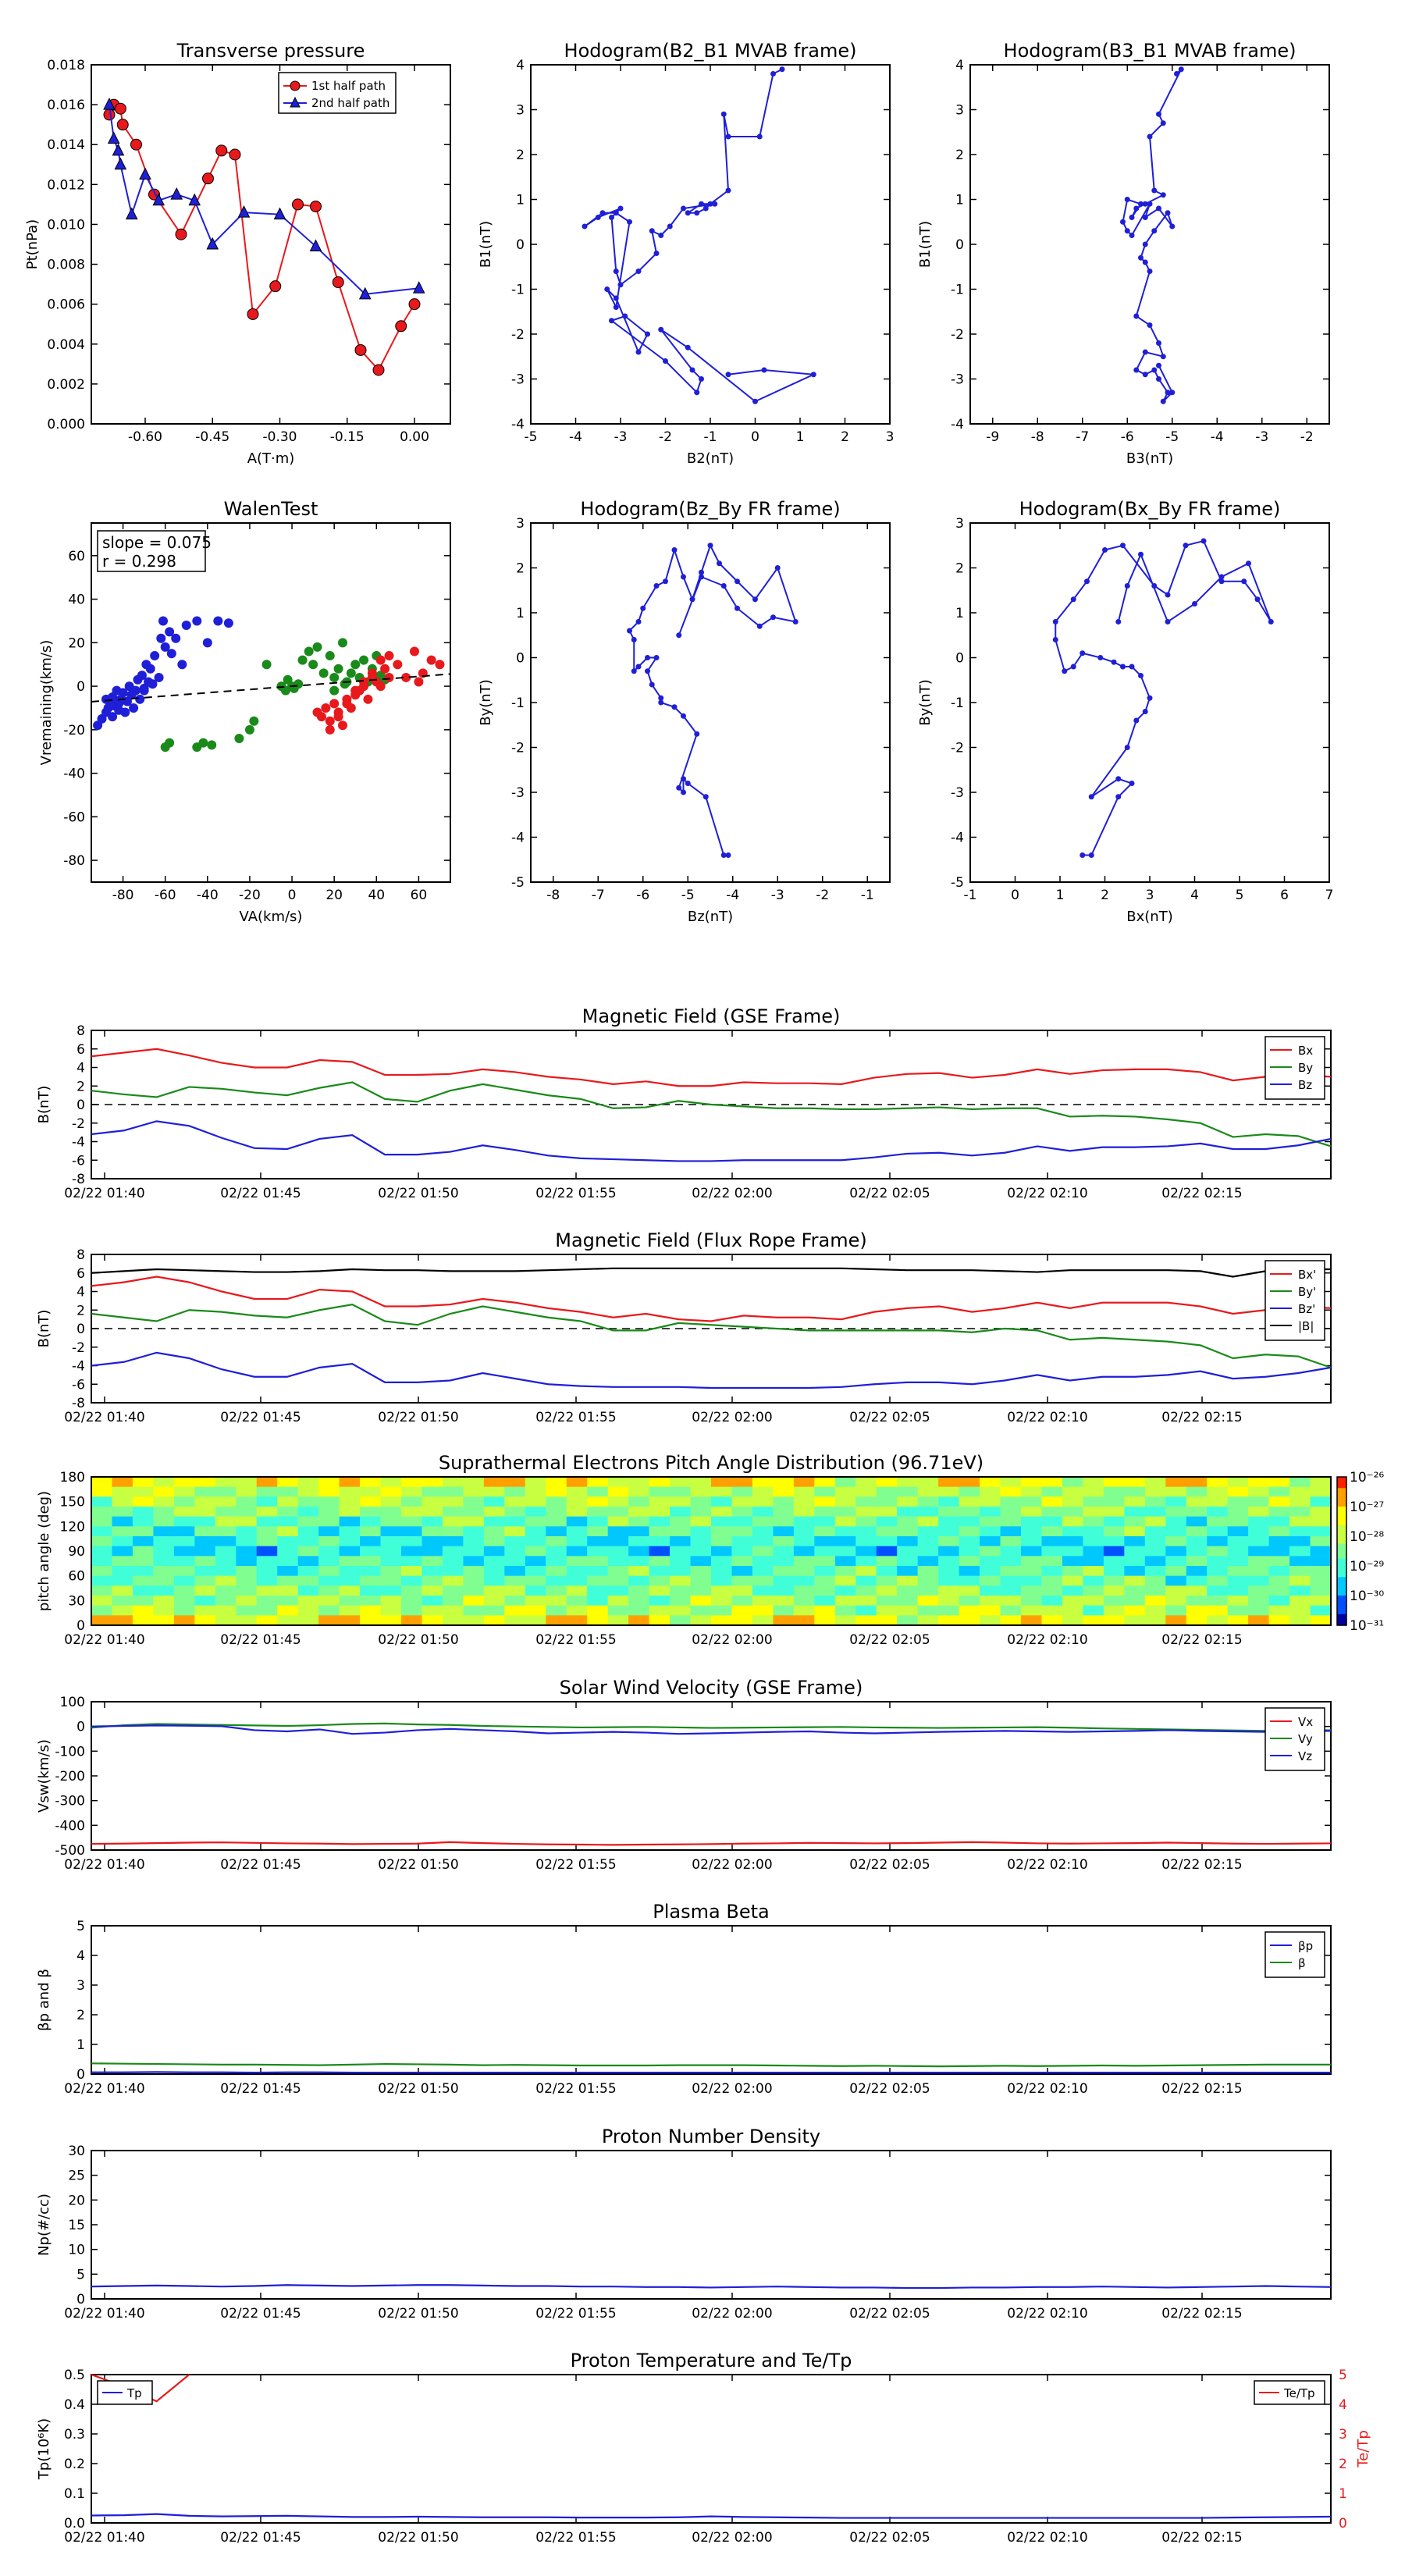 This screenshot has width=1405, height=2576. I want to click on legend-label: 1st half path, so click(348, 86).